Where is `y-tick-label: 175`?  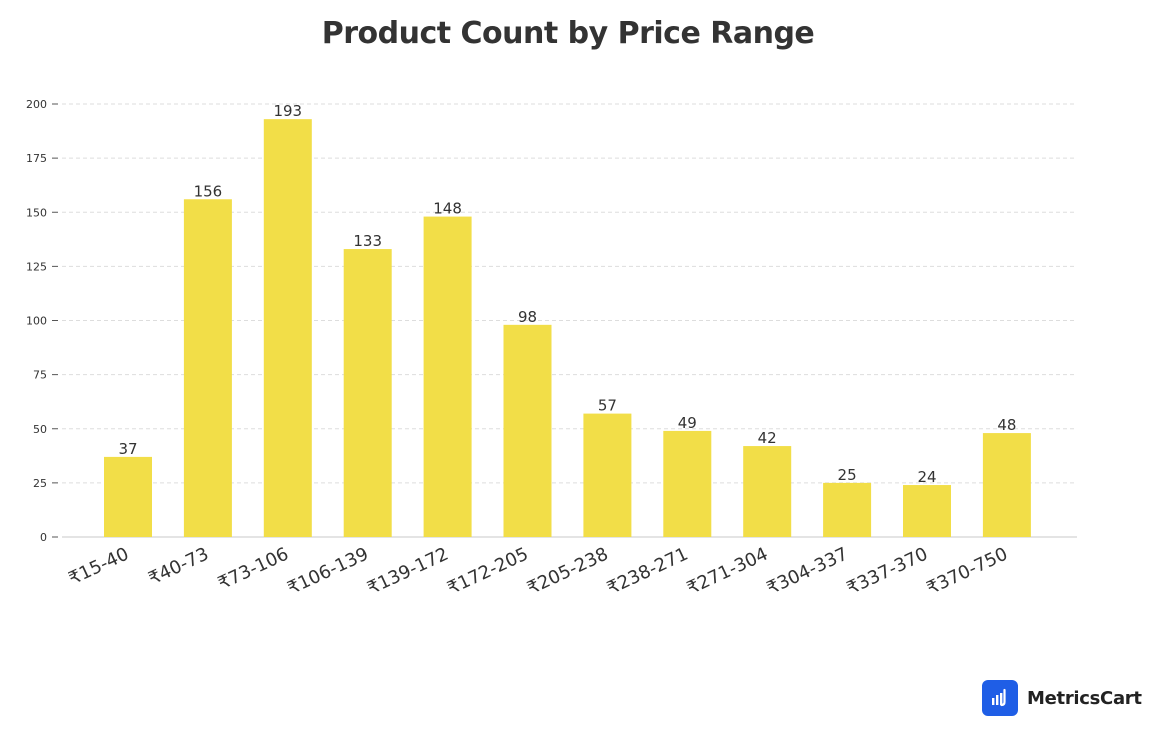 y-tick-label: 175 is located at coordinates (36, 158).